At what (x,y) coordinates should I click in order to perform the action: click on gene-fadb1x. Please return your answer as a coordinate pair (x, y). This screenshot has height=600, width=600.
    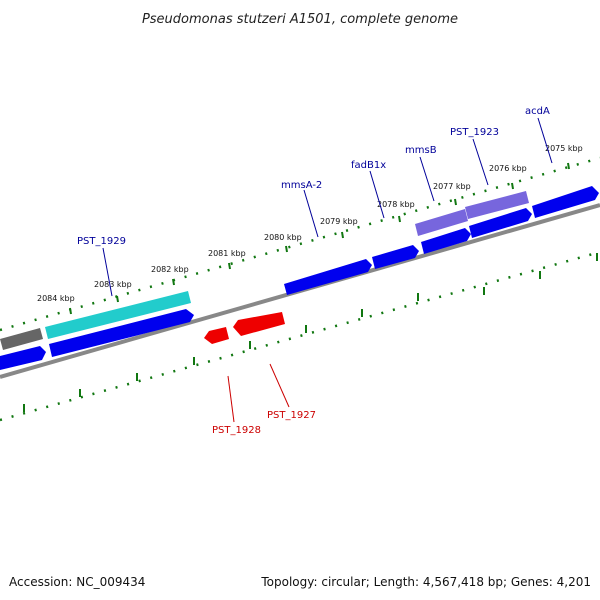
    Looking at the image, I should click on (395, 257).